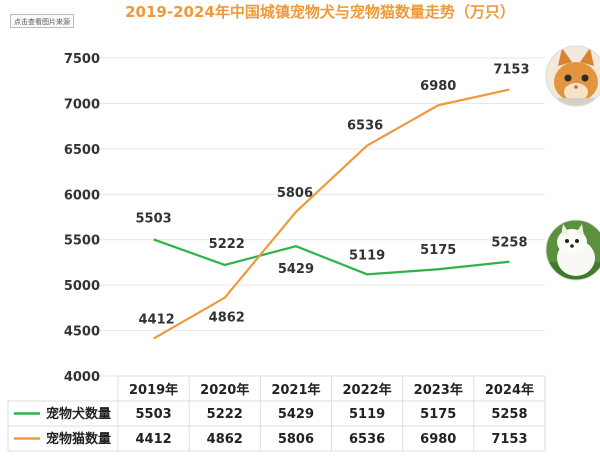  Describe the element at coordinates (153, 218) in the screenshot. I see `data-label: 5503` at that location.